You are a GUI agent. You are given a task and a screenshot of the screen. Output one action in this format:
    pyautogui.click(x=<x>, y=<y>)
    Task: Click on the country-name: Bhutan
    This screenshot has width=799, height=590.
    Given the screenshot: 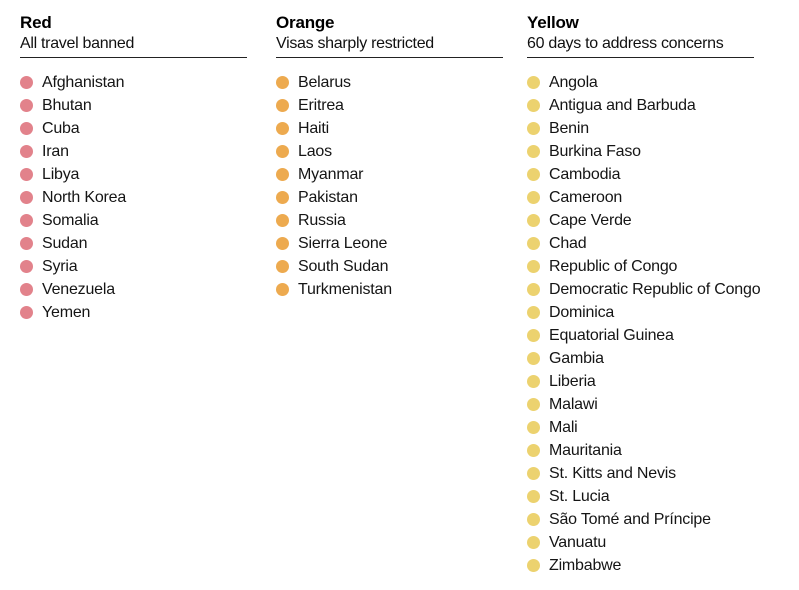 What is the action you would take?
    pyautogui.click(x=67, y=105)
    